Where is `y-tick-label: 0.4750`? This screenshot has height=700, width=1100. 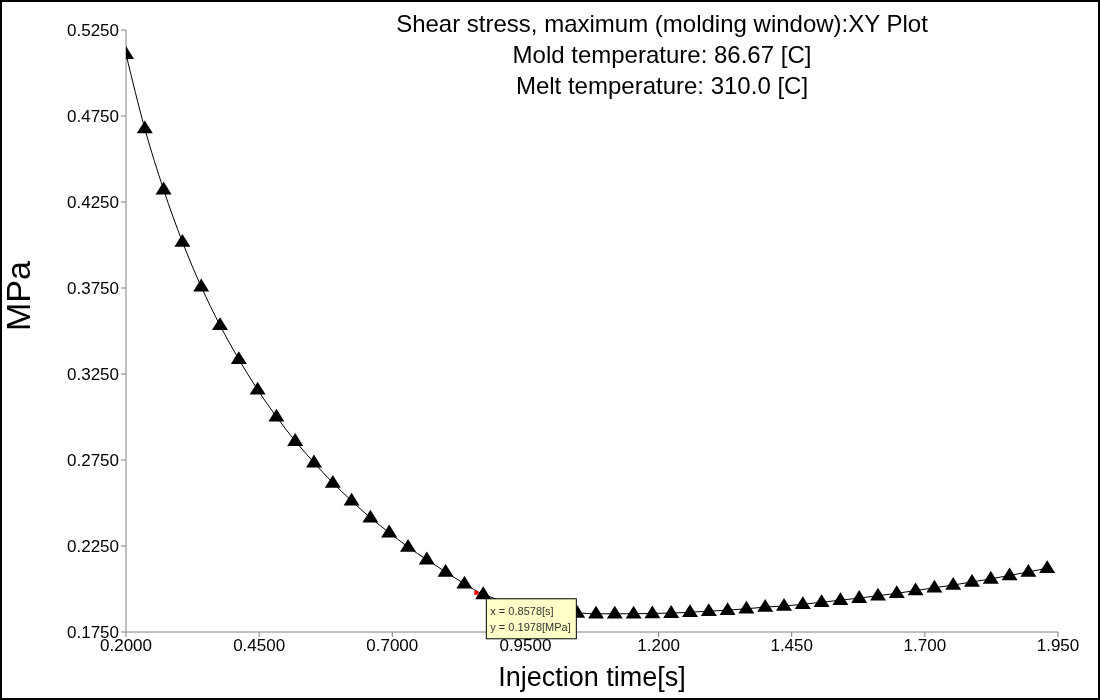 y-tick-label: 0.4750 is located at coordinates (93, 117).